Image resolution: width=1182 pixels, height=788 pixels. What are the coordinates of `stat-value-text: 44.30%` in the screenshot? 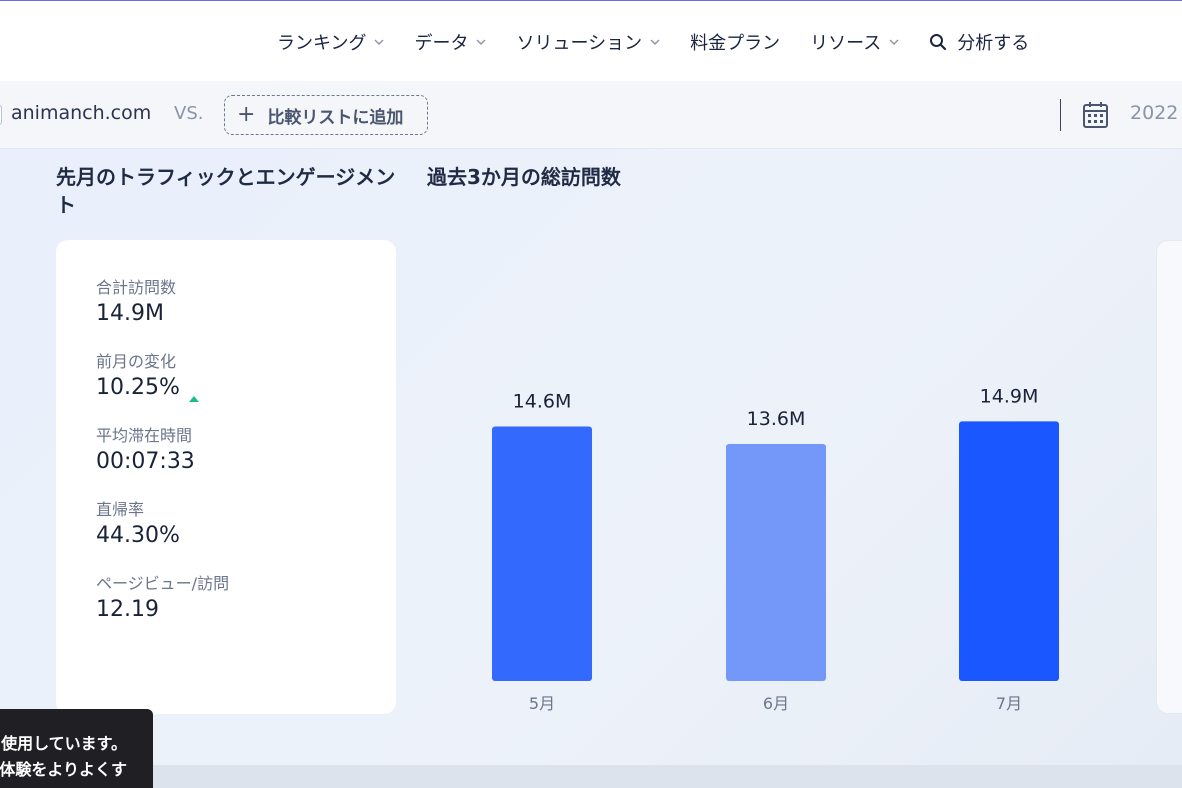 It's located at (138, 535).